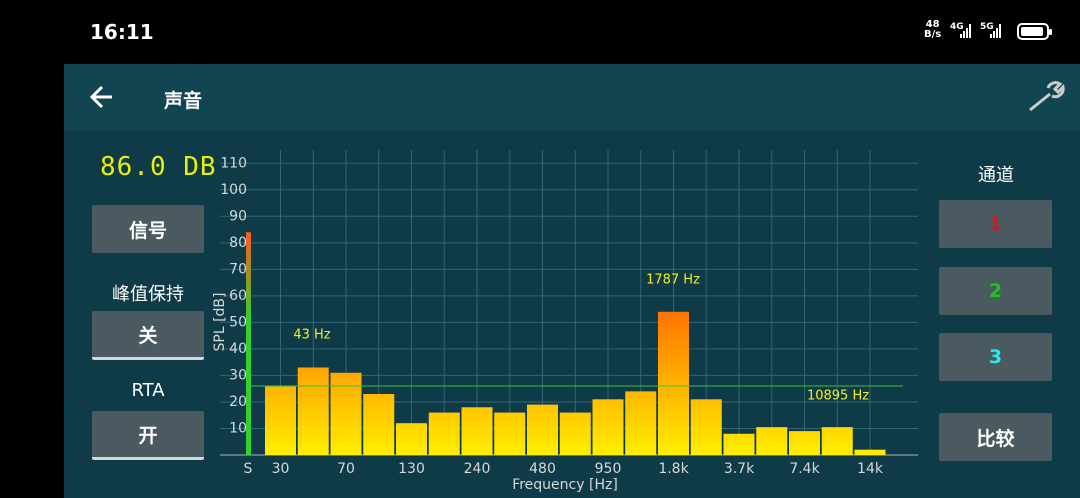 This screenshot has height=498, width=1080. What do you see at coordinates (1047, 97) in the screenshot?
I see `settings-button` at bounding box center [1047, 97].